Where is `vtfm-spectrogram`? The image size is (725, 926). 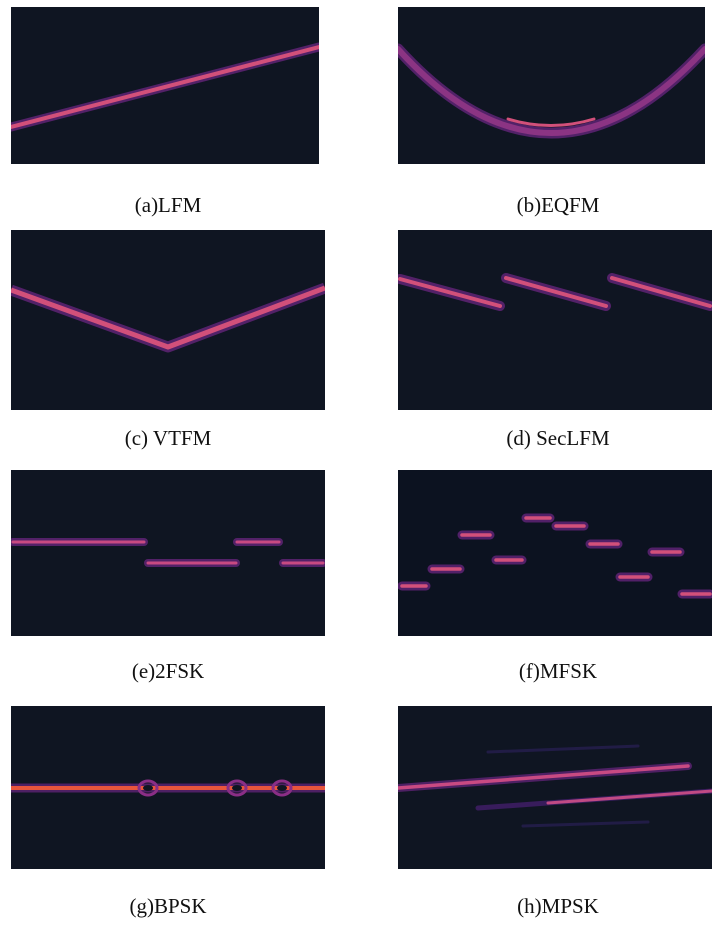
vtfm-spectrogram is located at coordinates (168, 320).